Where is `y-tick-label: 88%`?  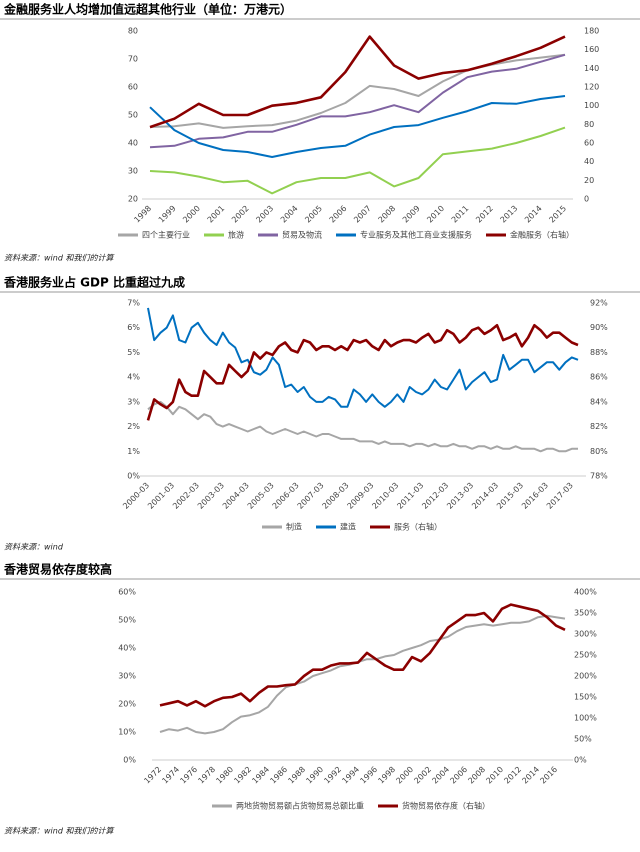
y-tick-label: 88% is located at coordinates (599, 352).